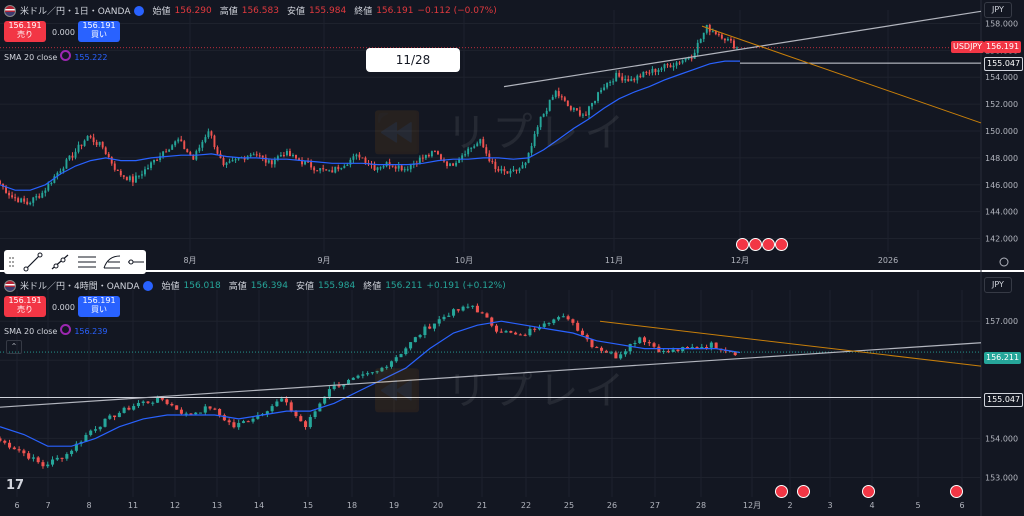 The width and height of the screenshot is (1024, 516). Describe the element at coordinates (25, 306) in the screenshot. I see `bottom-sell-button: 156.191 売り` at that location.